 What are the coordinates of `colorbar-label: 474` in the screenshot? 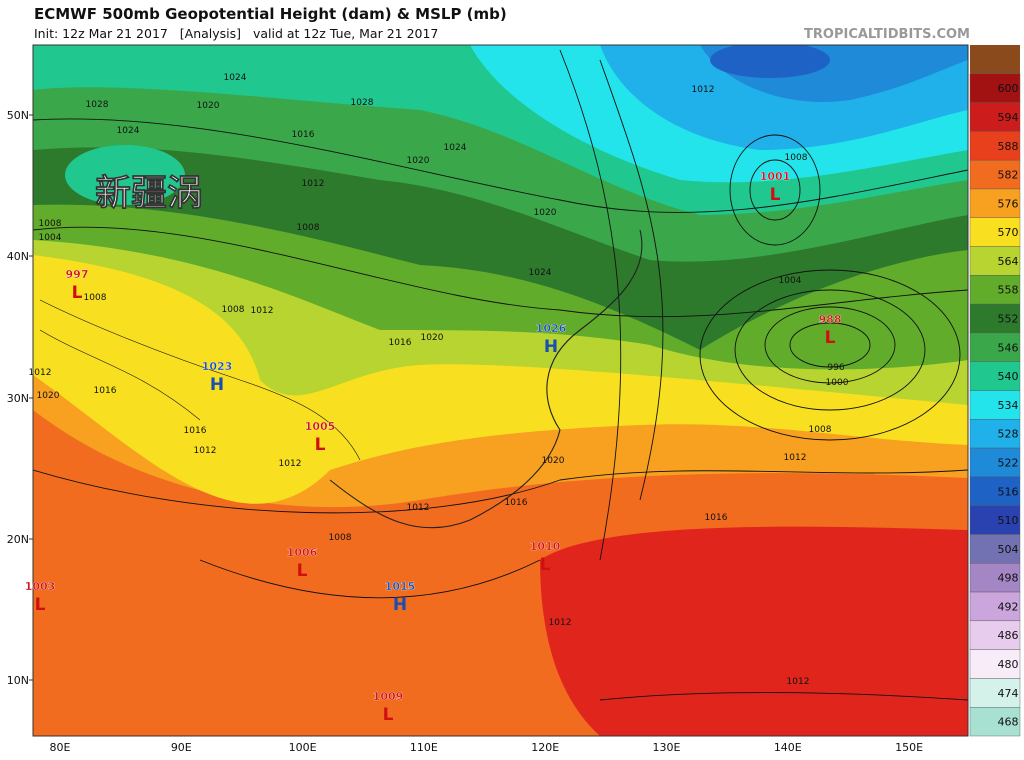 It's located at (1008, 693).